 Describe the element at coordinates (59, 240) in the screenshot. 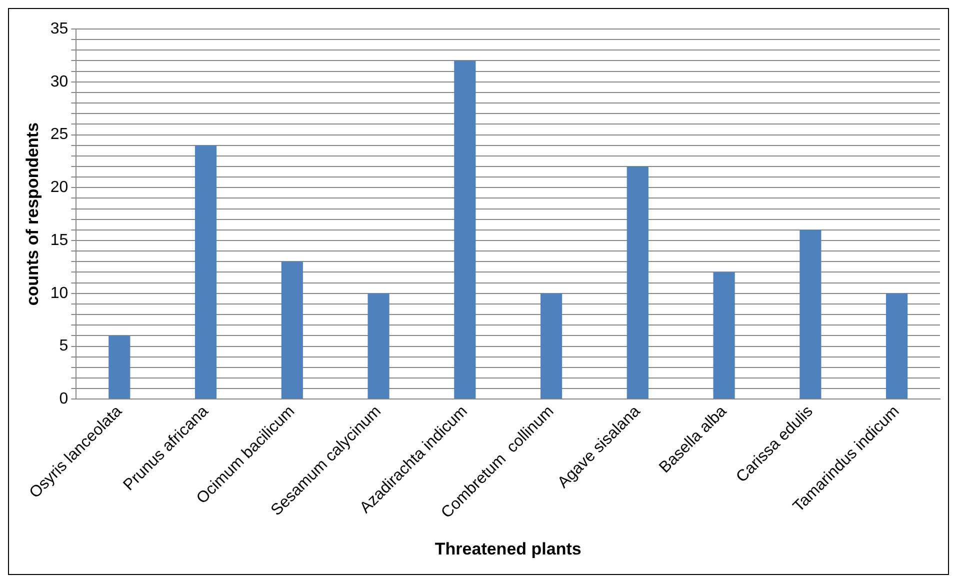

I see `y-tick-label: 15` at that location.